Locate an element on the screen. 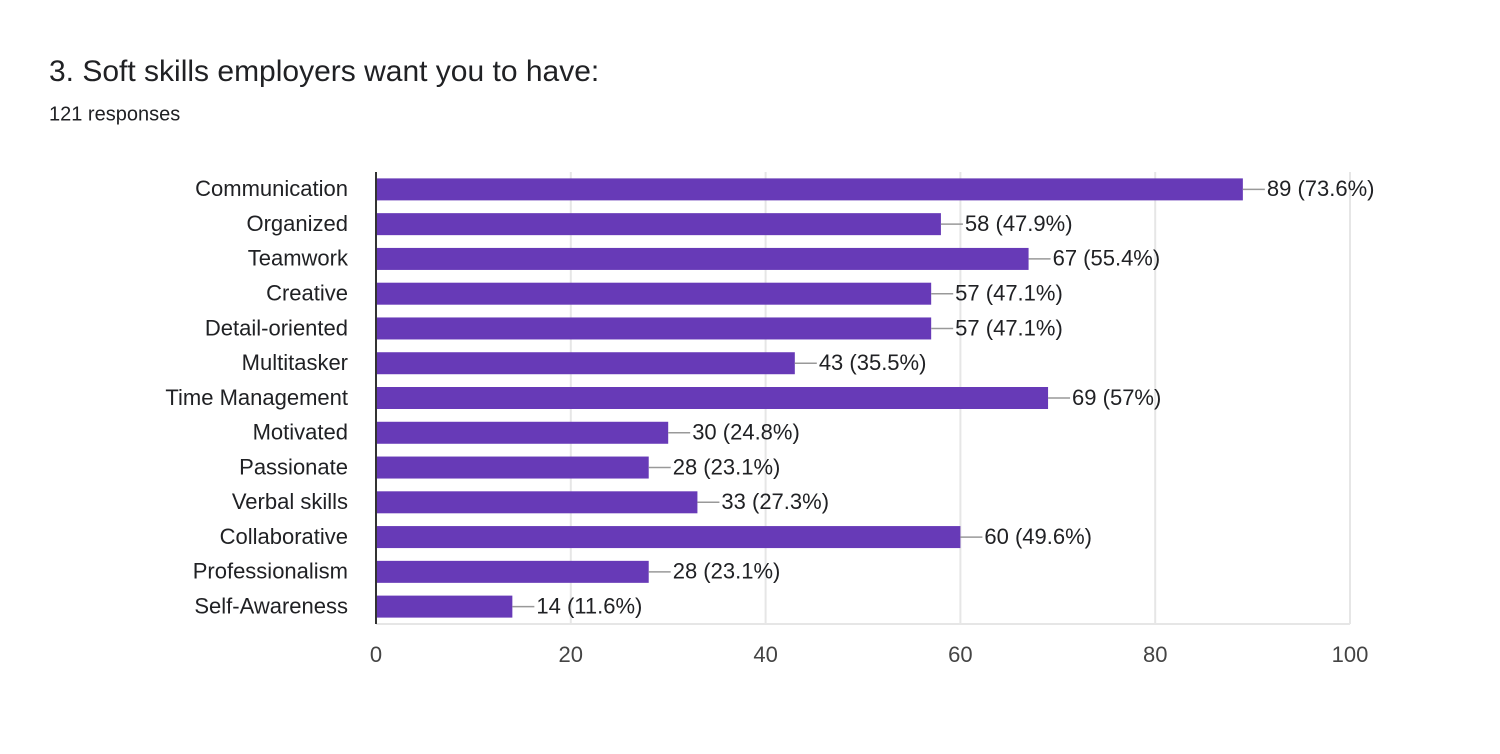 The height and width of the screenshot is (754, 1500). value-label: 33 (27.3%) is located at coordinates (775, 501).